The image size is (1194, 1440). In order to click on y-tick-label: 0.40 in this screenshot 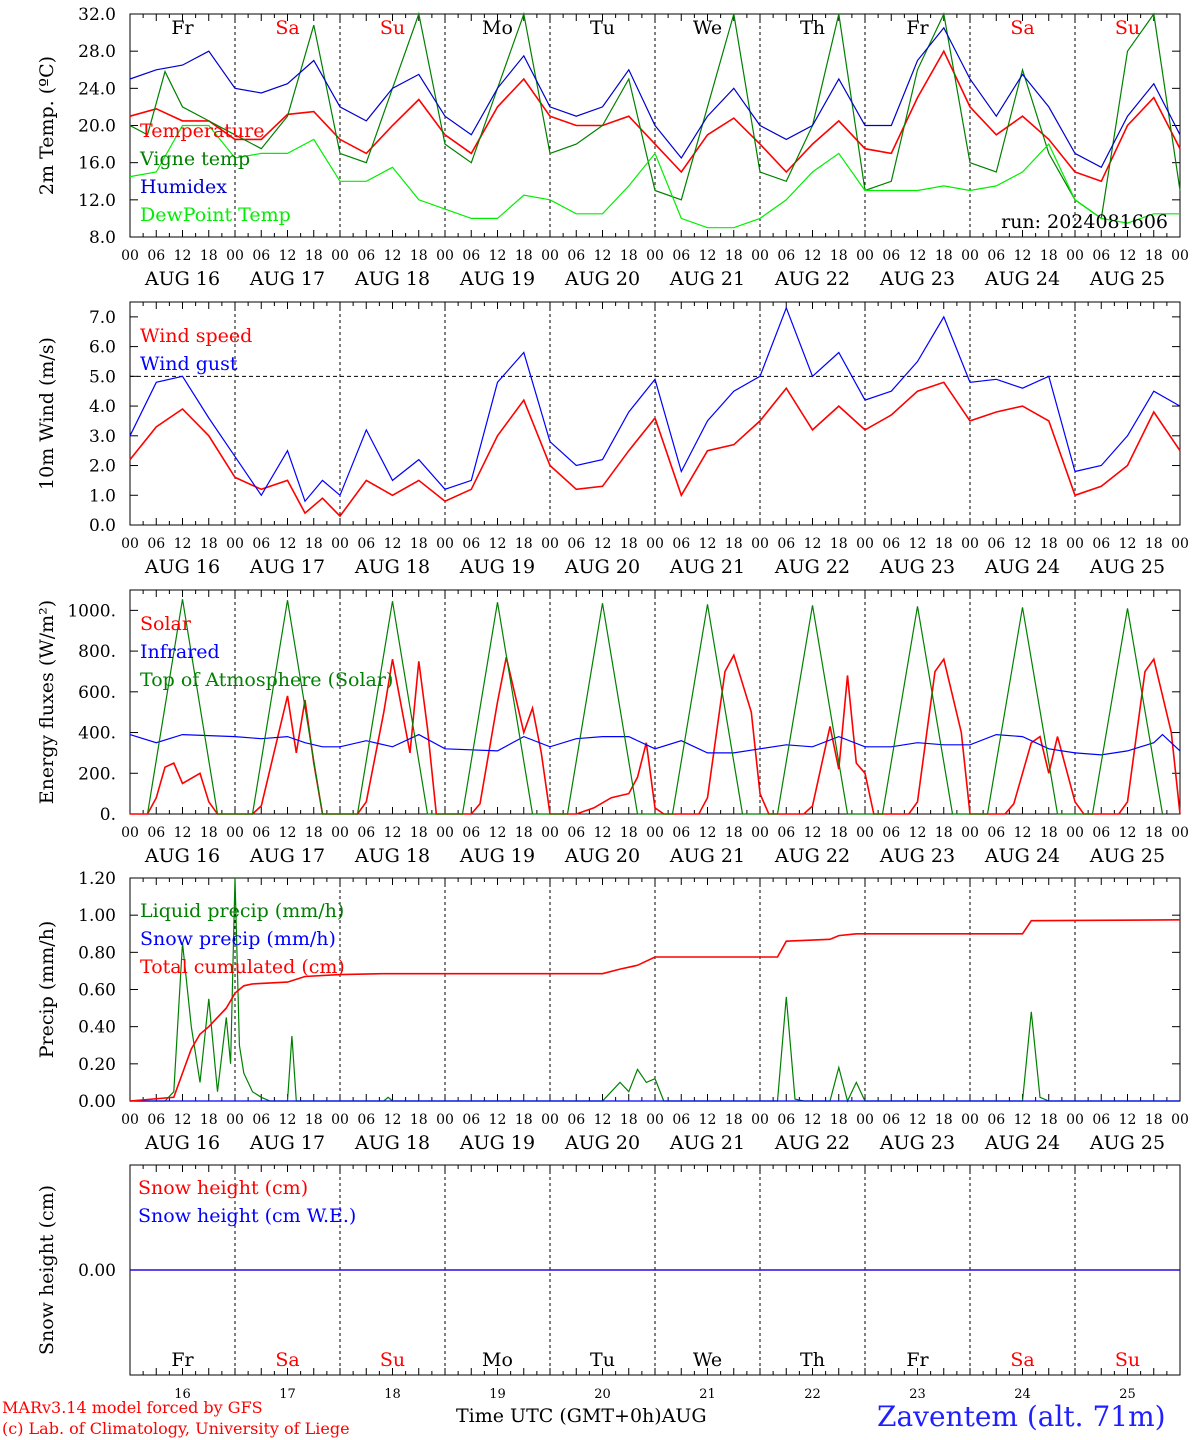, I will do `click(97, 1028)`.